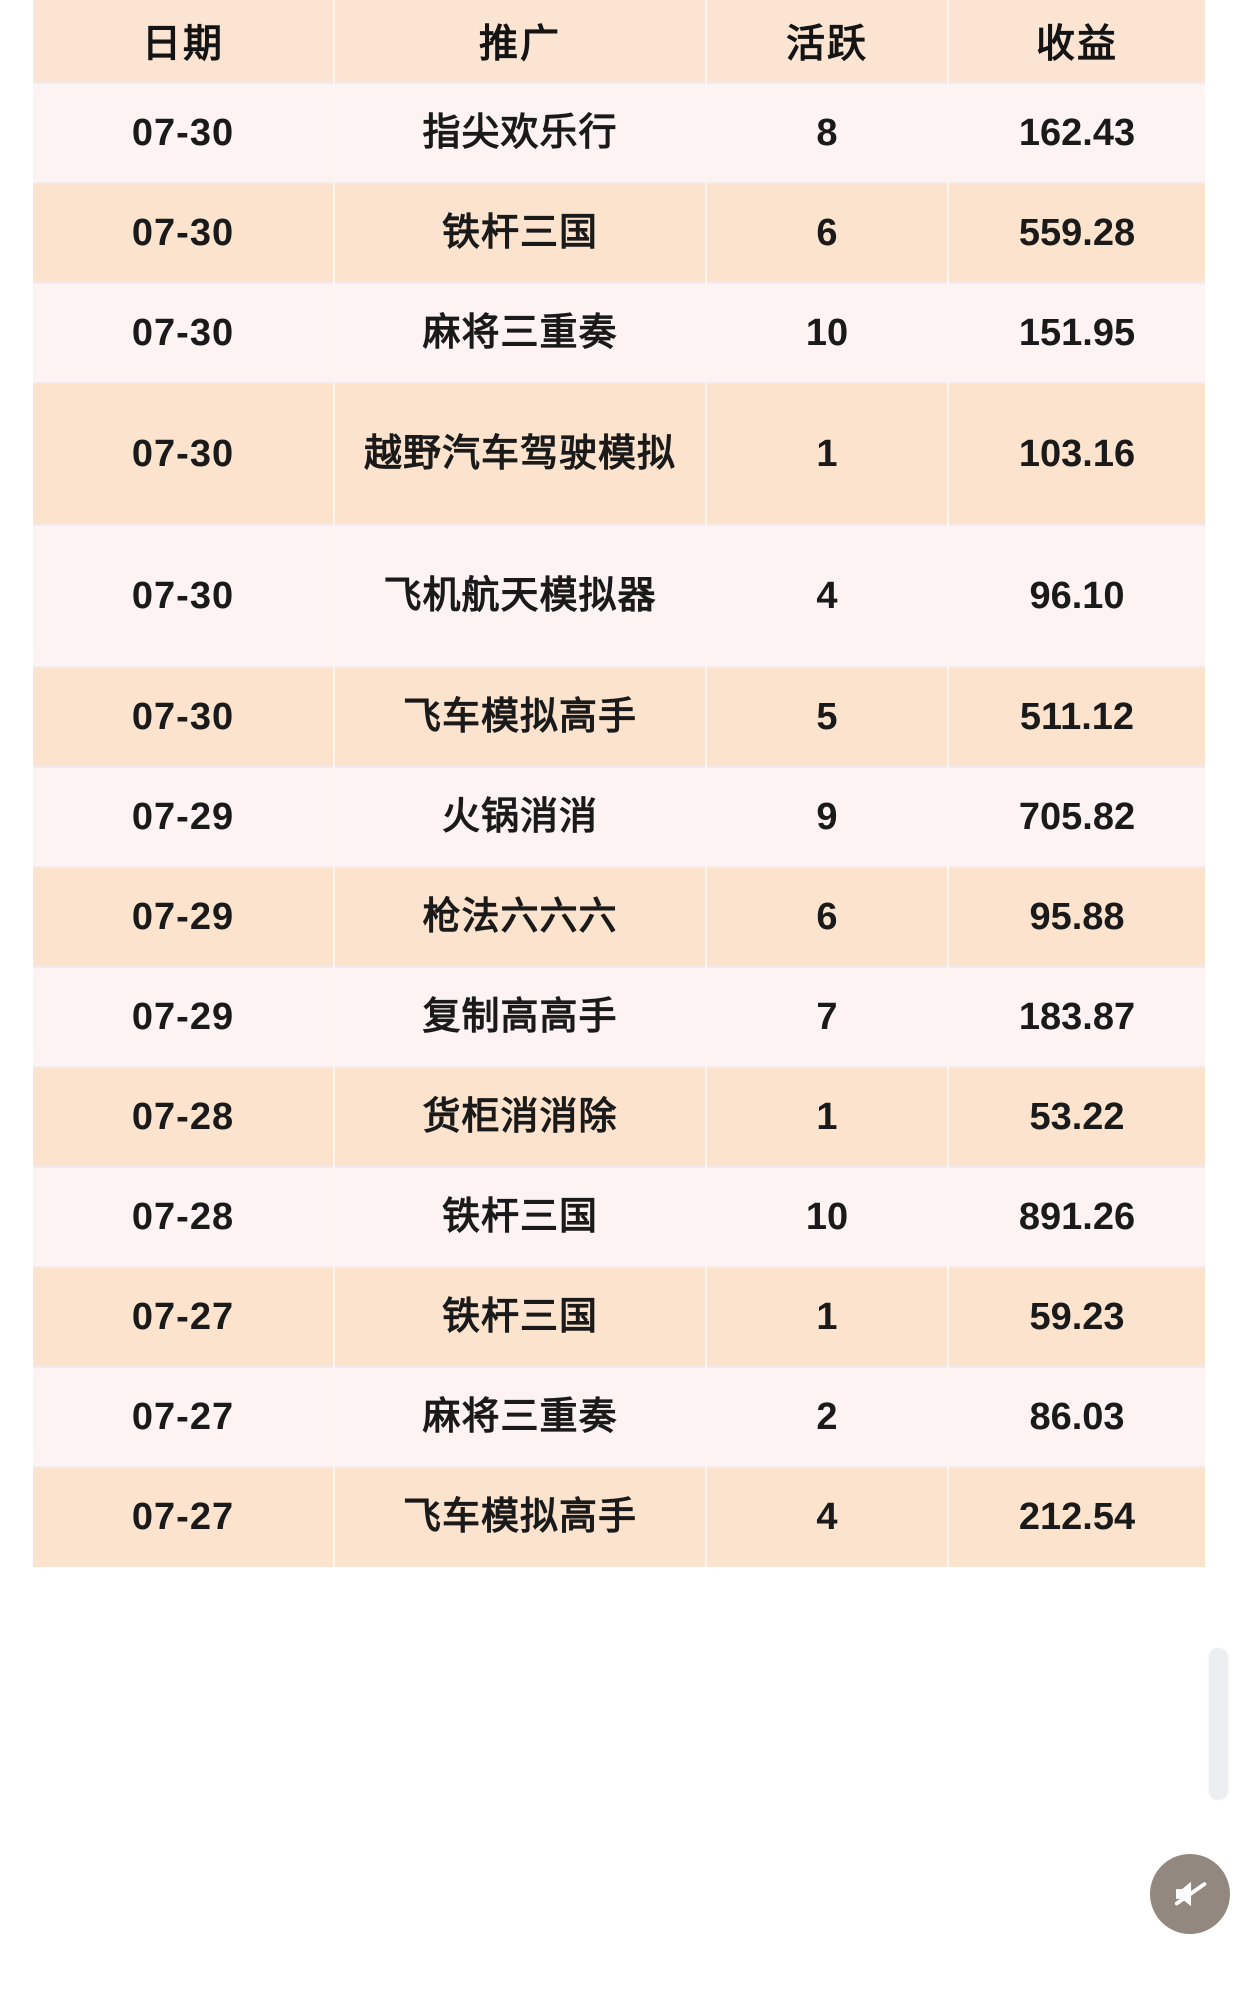  Describe the element at coordinates (1076, 816) in the screenshot. I see `table-cell-income: 705.82` at that location.